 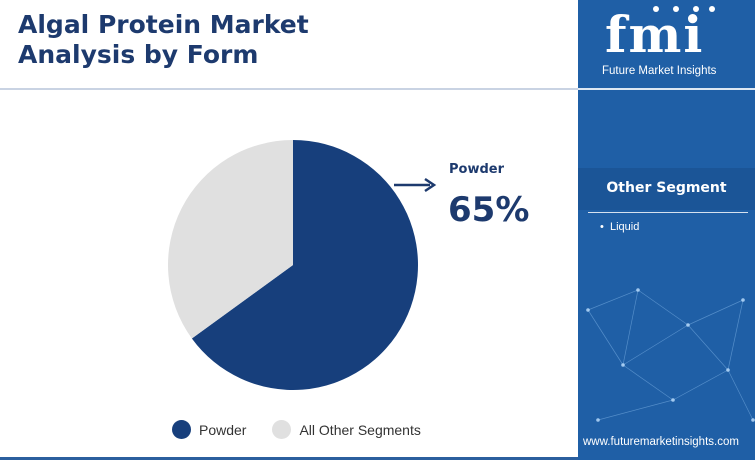 I want to click on segment-header: Other Segment, so click(x=666, y=189).